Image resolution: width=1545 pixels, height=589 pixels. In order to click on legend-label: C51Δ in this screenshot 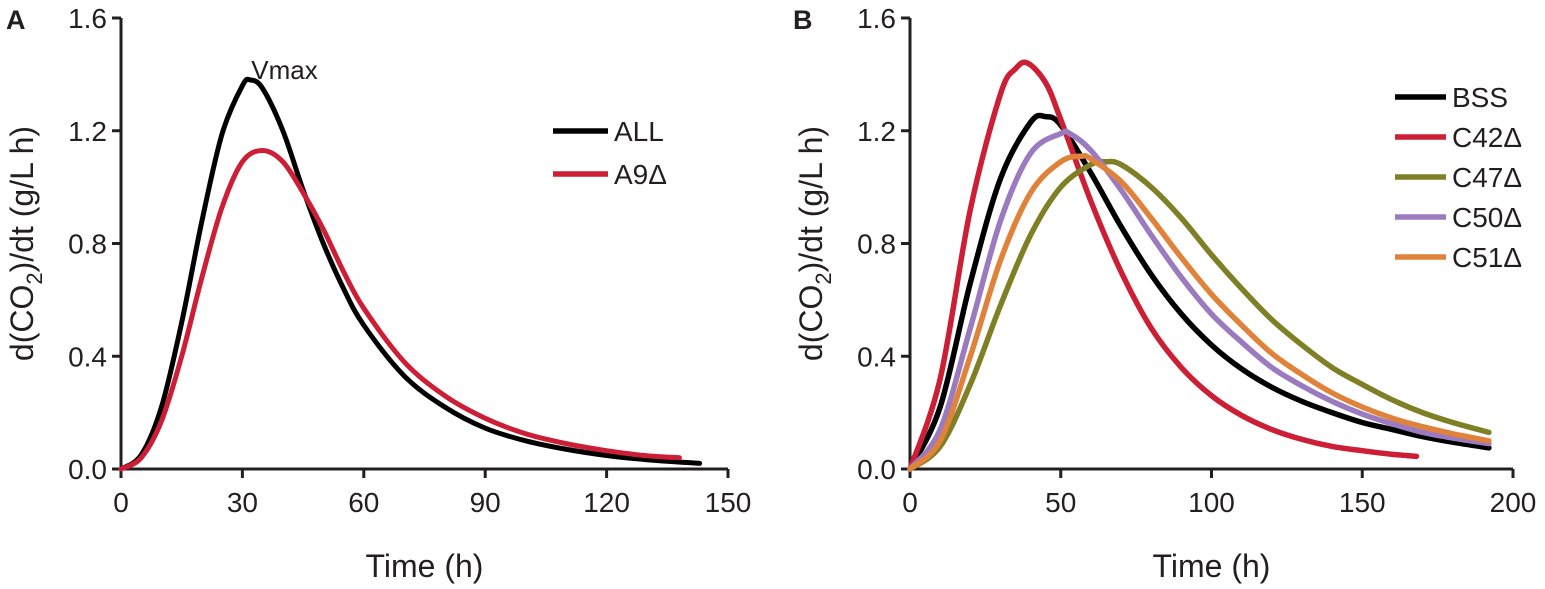, I will do `click(1487, 257)`.